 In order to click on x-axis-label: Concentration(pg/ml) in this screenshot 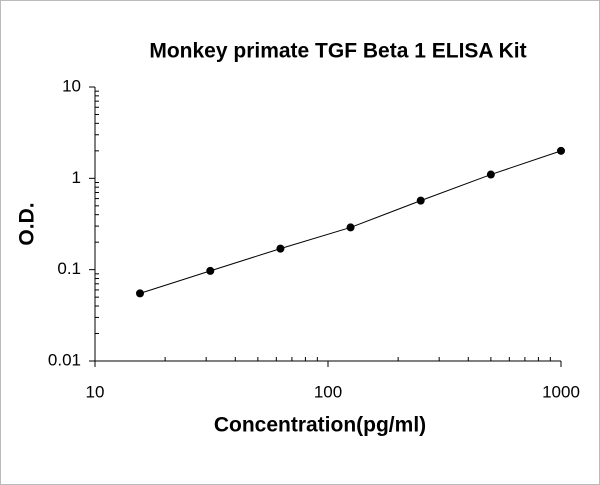, I will do `click(320, 425)`.